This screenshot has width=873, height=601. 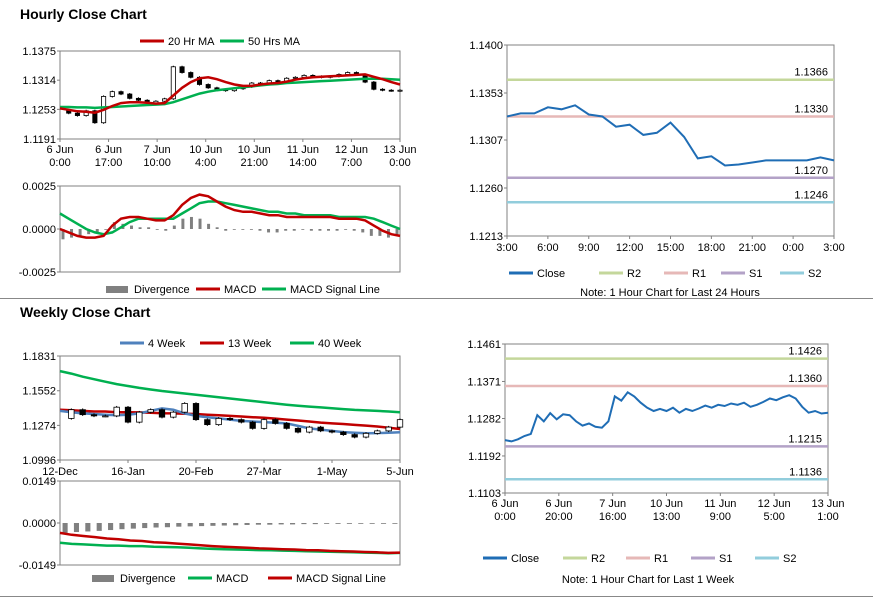 What do you see at coordinates (648, 580) in the screenshot?
I see `weekly-close-note: Note: 1 Hour Chart for Last 1 Week` at bounding box center [648, 580].